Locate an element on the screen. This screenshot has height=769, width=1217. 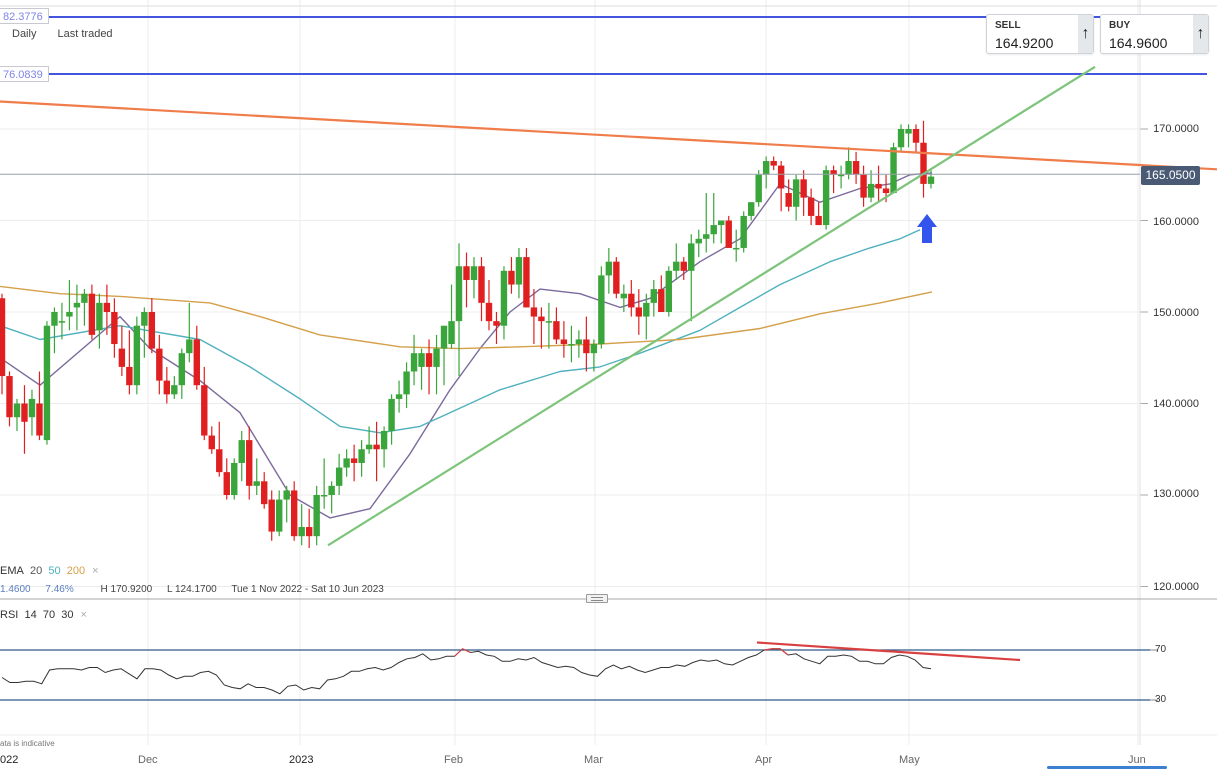
price-axis-label: 160.0000 is located at coordinates (1176, 222).